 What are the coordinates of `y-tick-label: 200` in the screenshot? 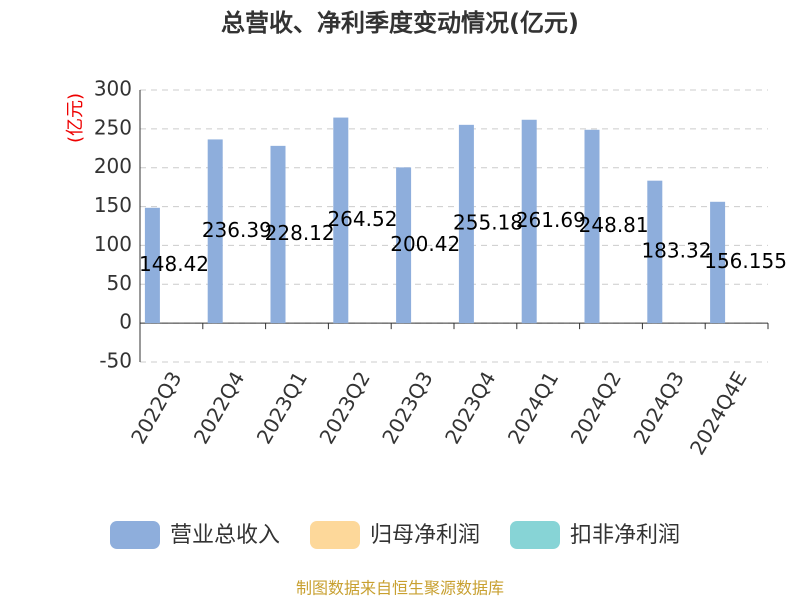 It's located at (113, 166).